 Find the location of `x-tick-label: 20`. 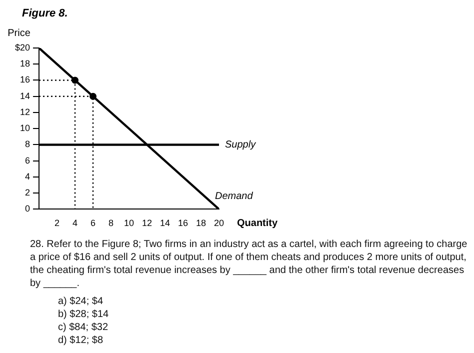

x-tick-label: 20 is located at coordinates (219, 223).